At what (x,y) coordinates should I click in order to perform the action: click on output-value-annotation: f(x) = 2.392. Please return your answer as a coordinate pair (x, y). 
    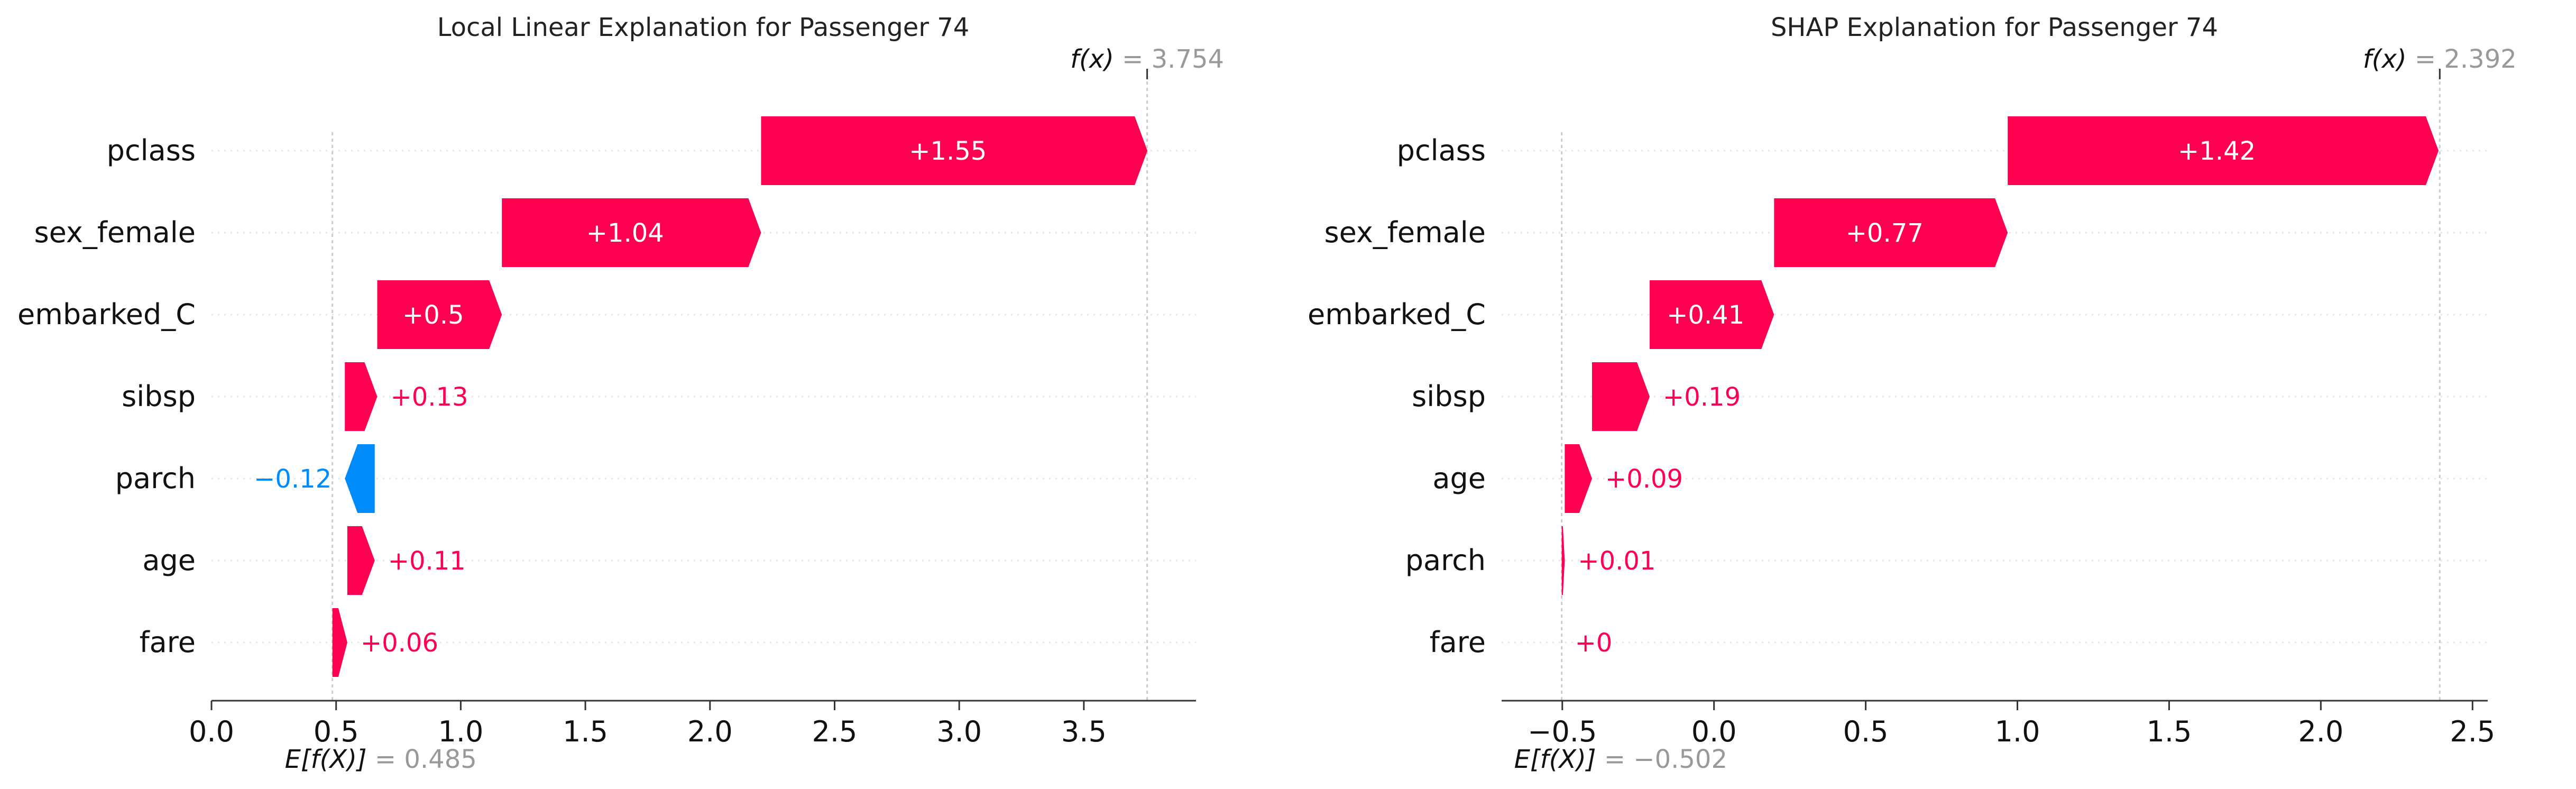
    Looking at the image, I should click on (2440, 59).